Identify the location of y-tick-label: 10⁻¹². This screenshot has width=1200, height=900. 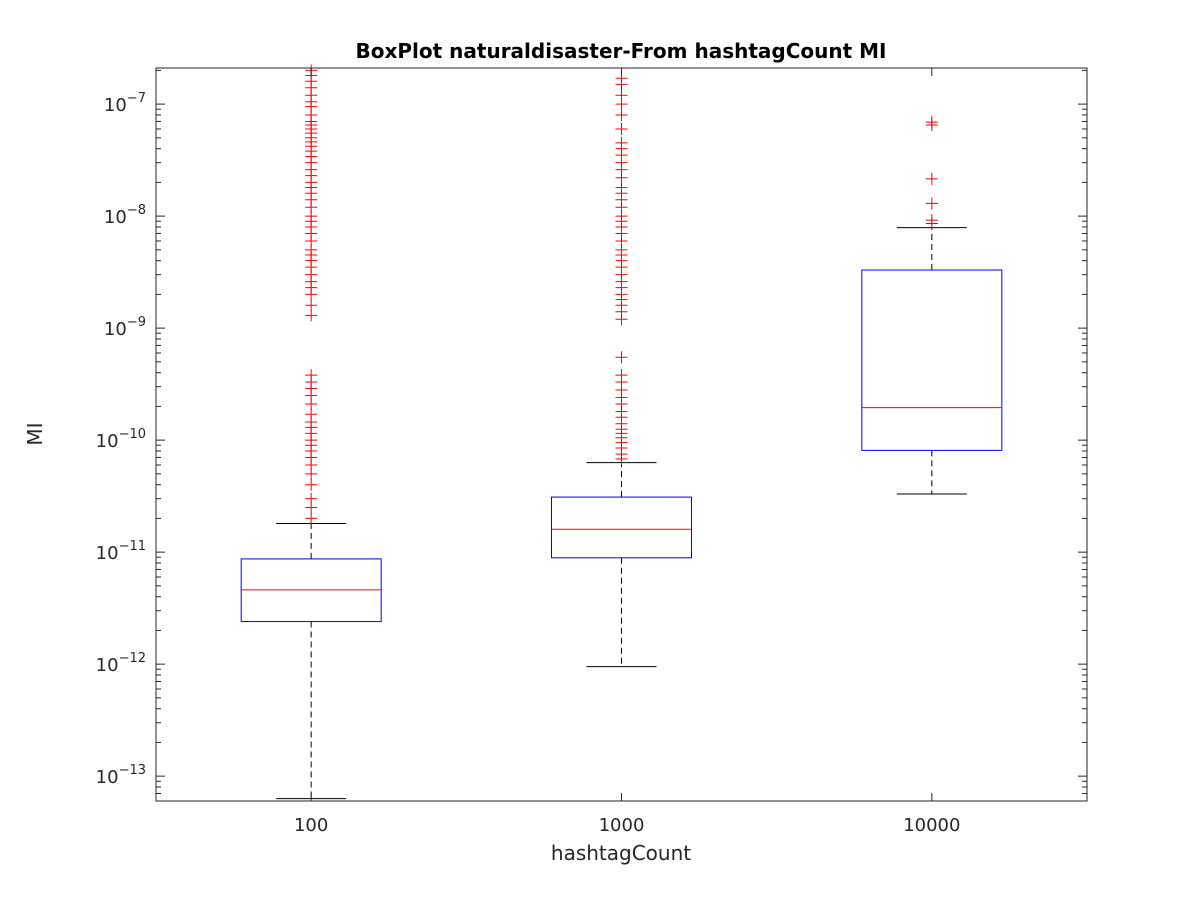
(121, 663).